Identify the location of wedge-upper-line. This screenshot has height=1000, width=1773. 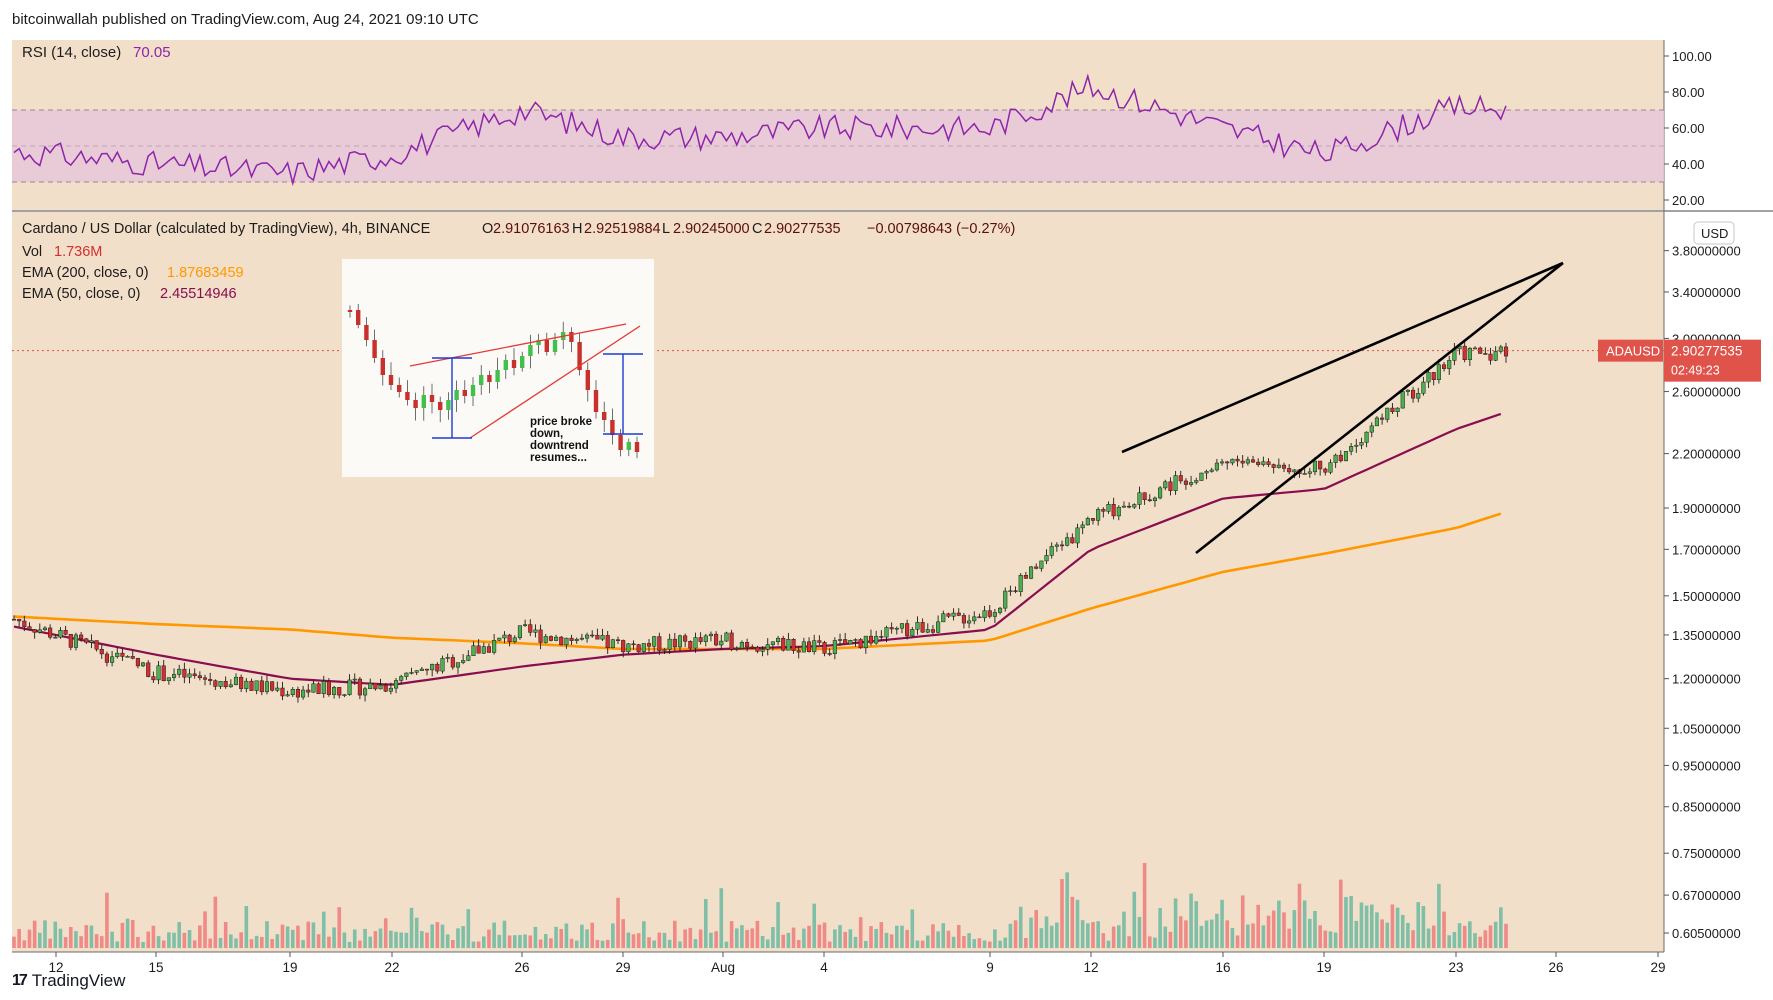
(1342, 357).